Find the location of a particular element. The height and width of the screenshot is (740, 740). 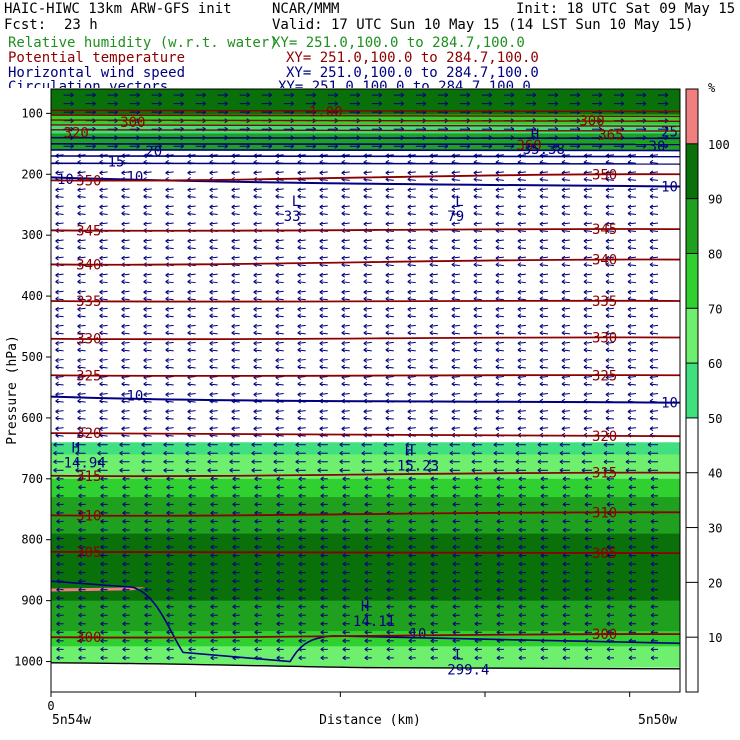

theta-label-left: 350 is located at coordinates (88, 181).